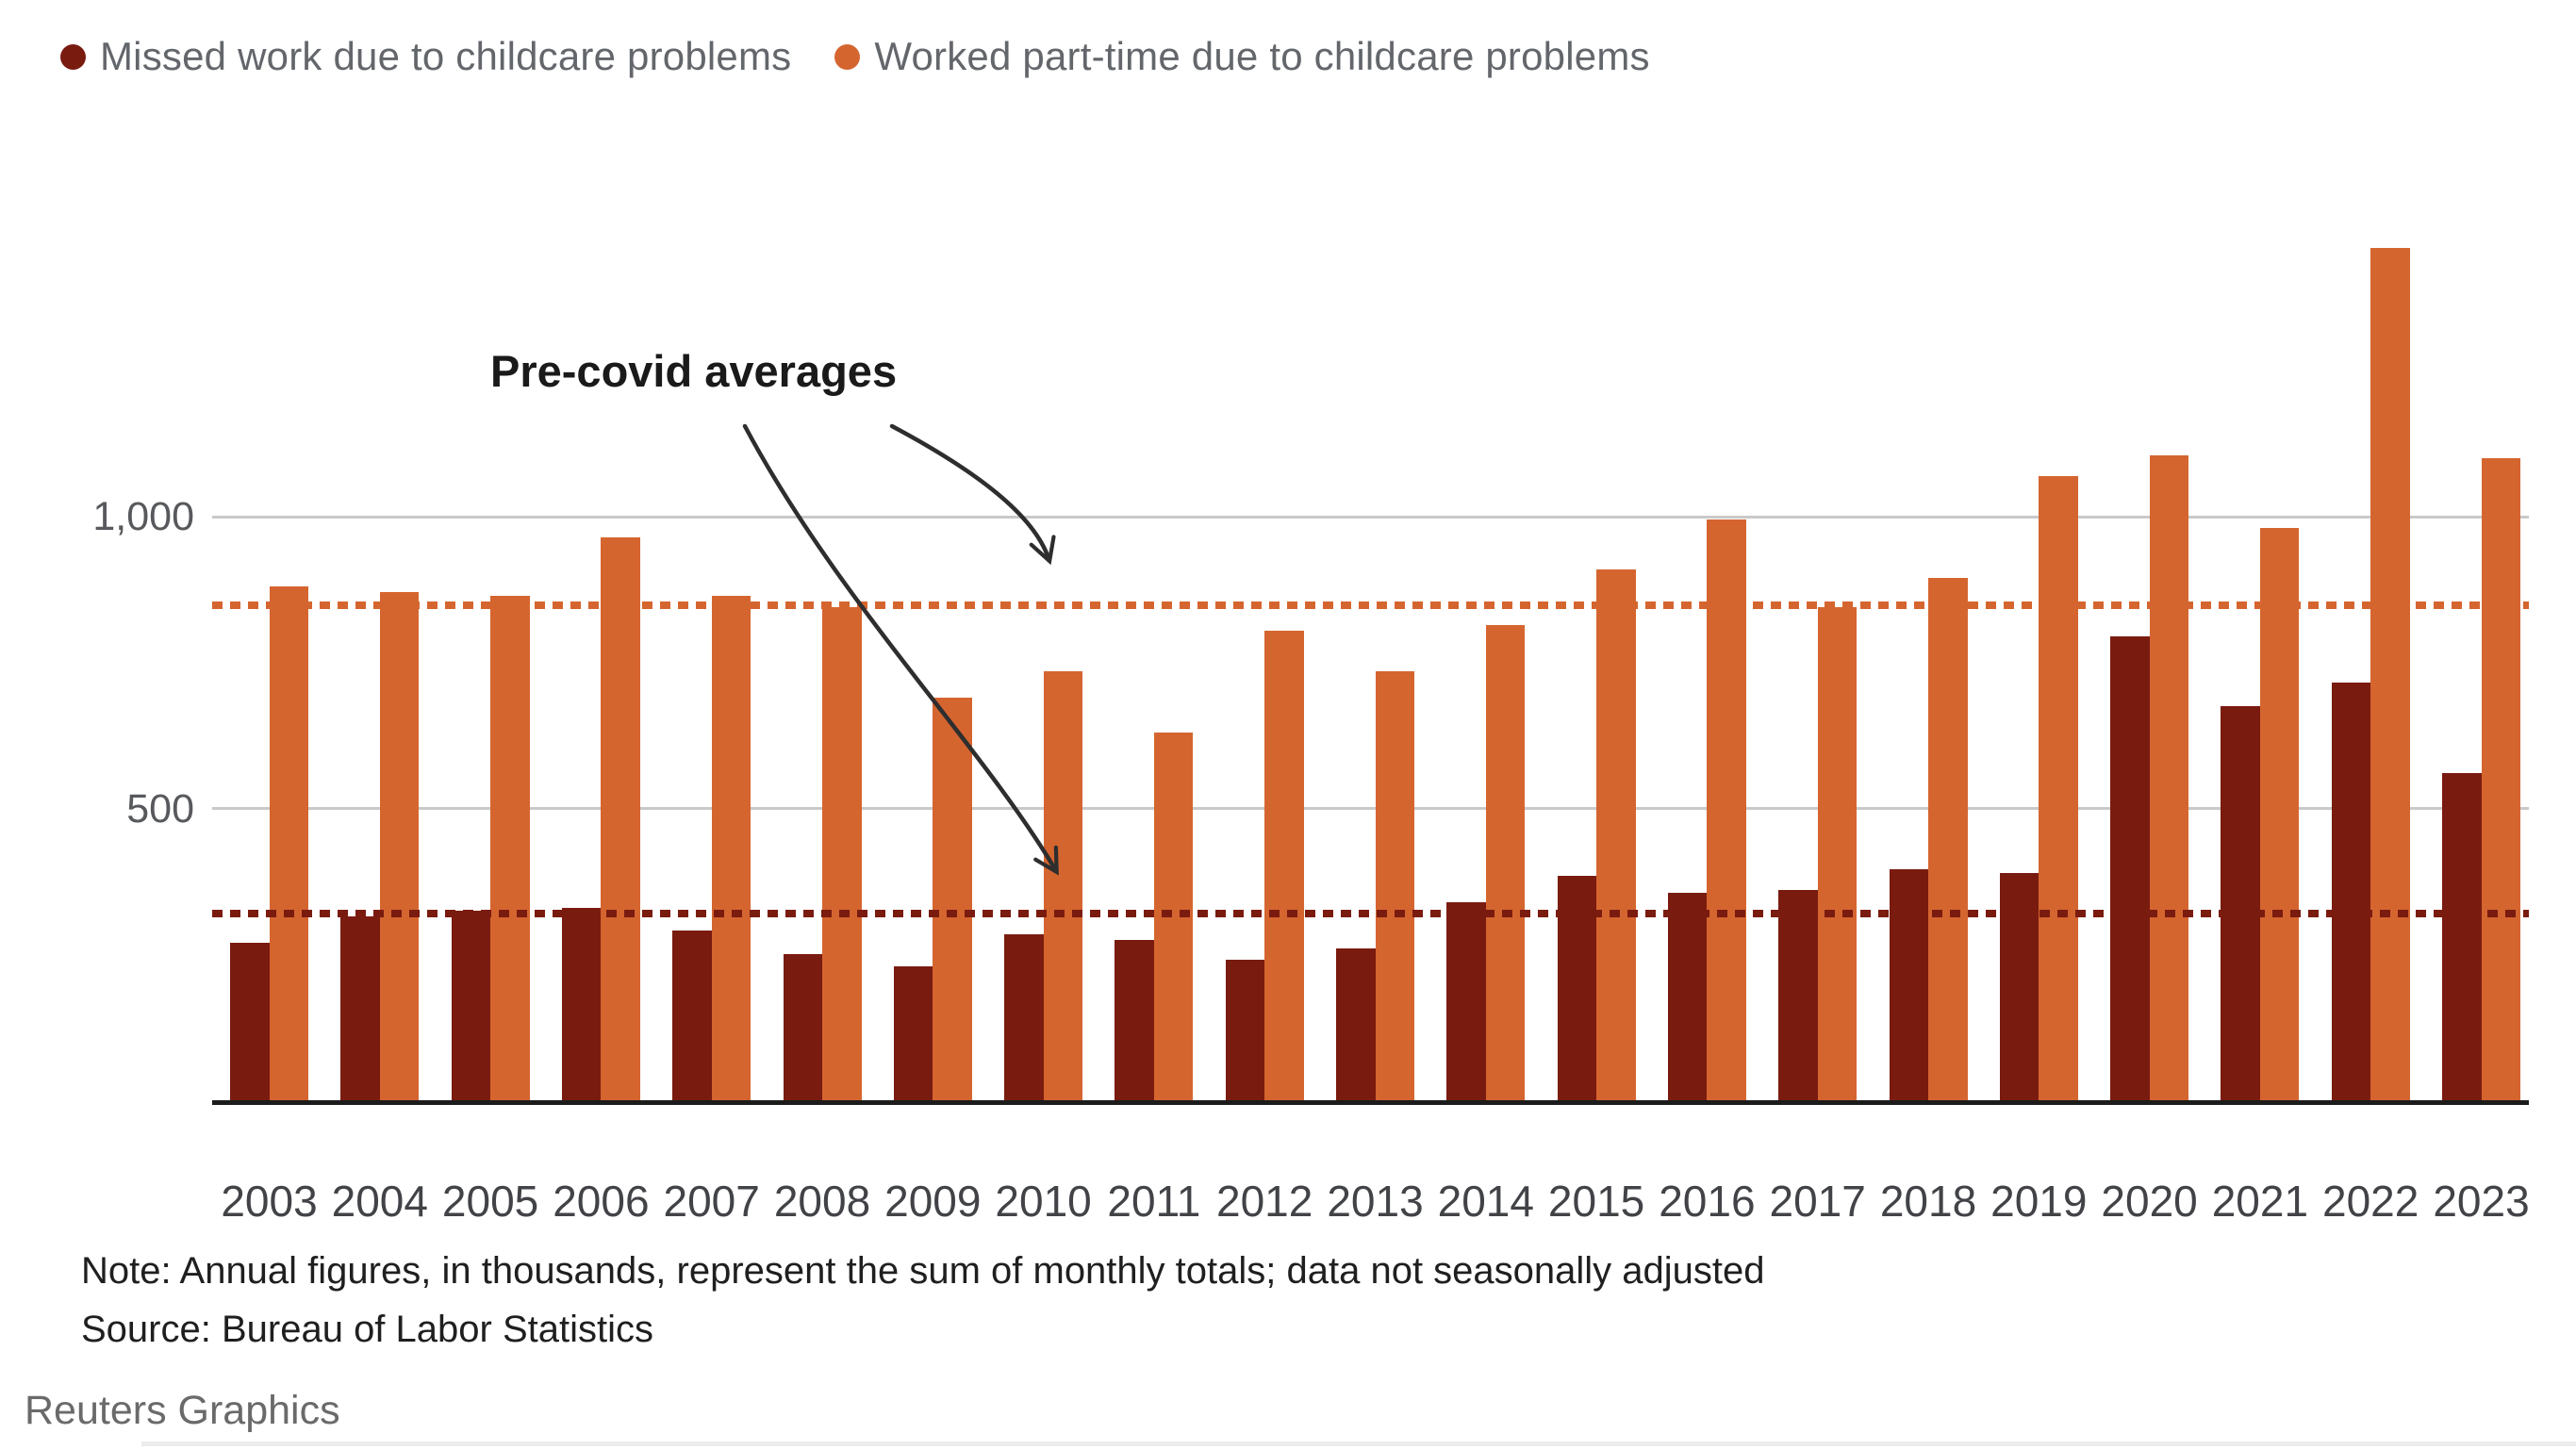 Image resolution: width=2576 pixels, height=1450 pixels. What do you see at coordinates (2240, 903) in the screenshot?
I see `bar-missed-2021` at bounding box center [2240, 903].